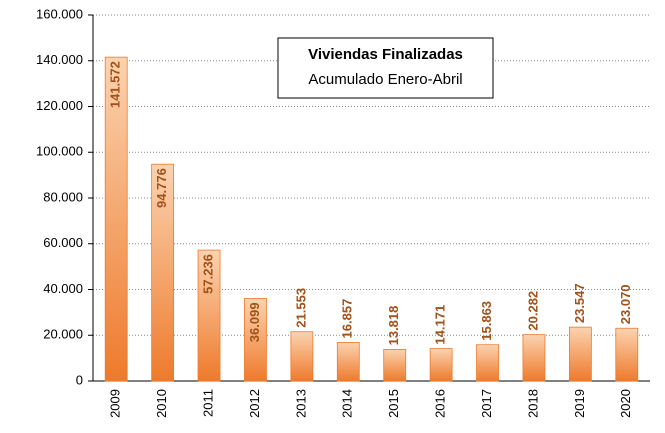 The image size is (665, 433). I want to click on value-label: 16.857, so click(347, 319).